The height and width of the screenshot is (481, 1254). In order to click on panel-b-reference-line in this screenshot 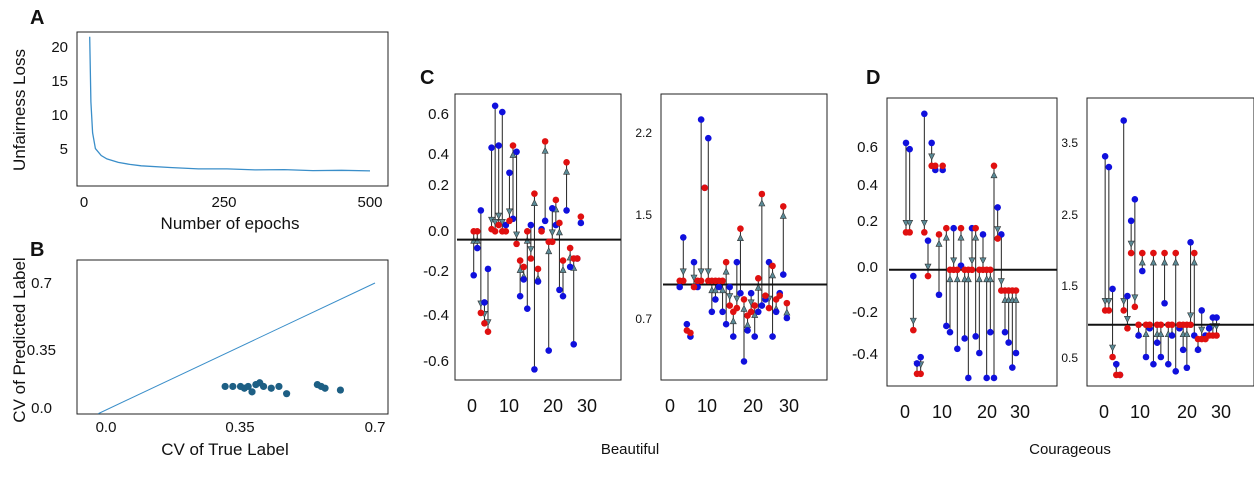, I will do `click(237, 348)`.